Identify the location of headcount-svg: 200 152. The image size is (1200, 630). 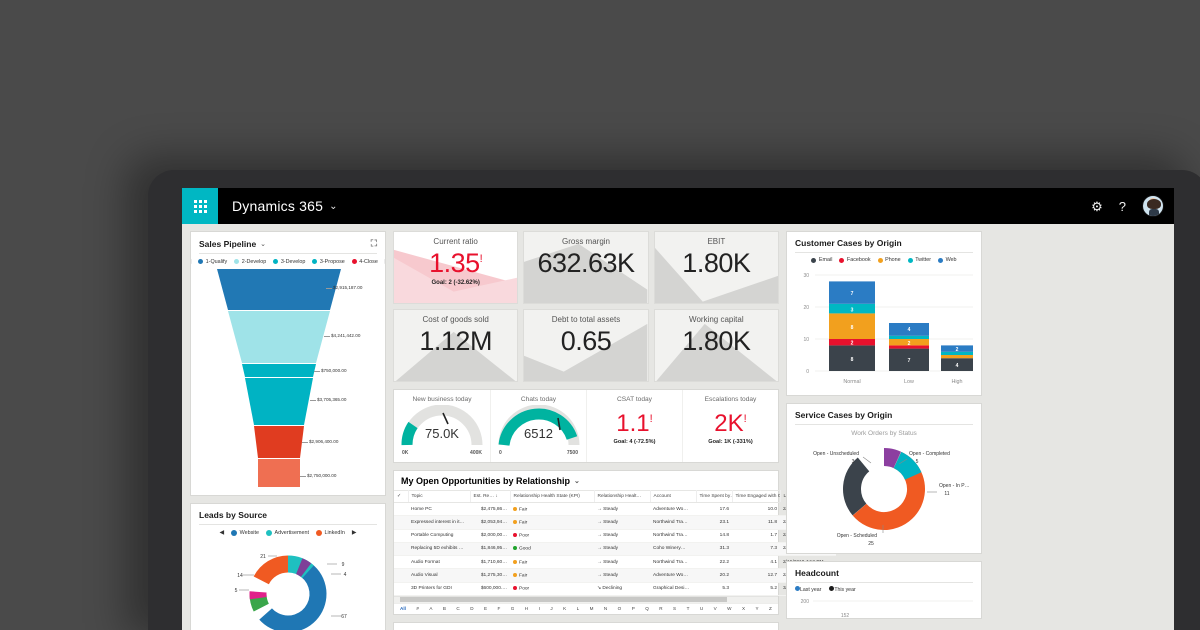
(887, 608).